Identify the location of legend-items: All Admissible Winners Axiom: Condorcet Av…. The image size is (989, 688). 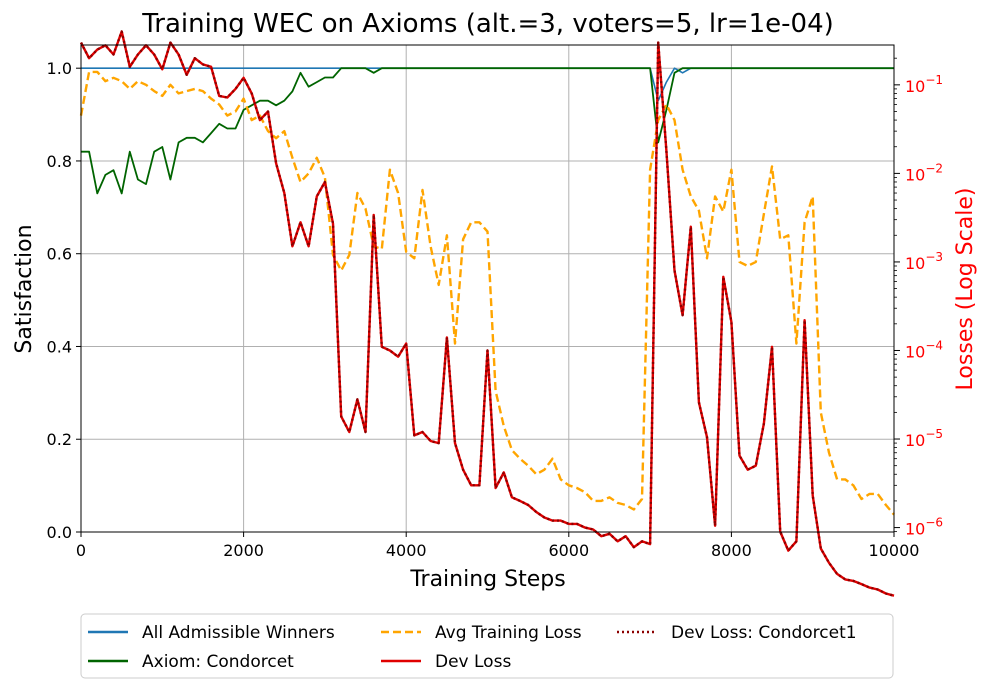
(472, 647).